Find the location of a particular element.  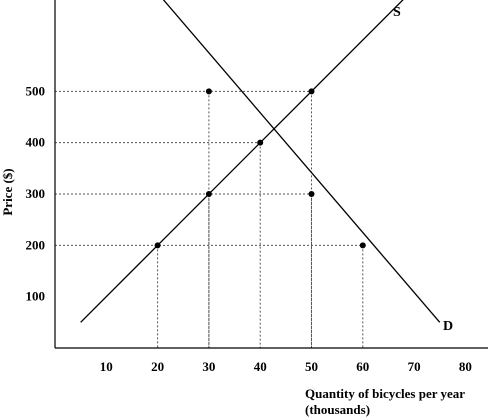

x-tick-label: 50 is located at coordinates (311, 366).